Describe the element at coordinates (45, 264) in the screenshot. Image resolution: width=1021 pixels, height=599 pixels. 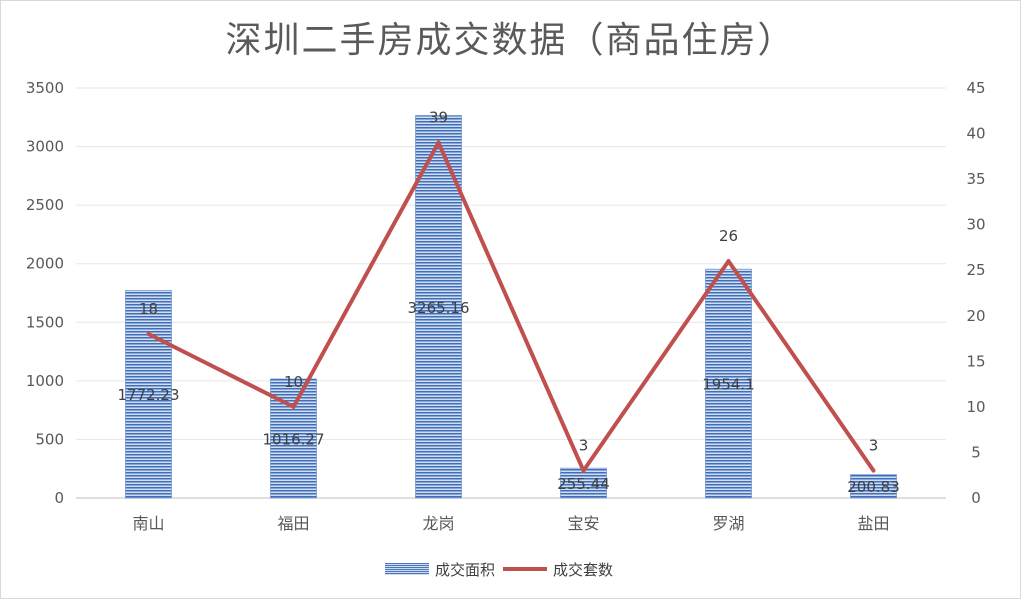
I see `y-left-tick-label: 2000` at that location.